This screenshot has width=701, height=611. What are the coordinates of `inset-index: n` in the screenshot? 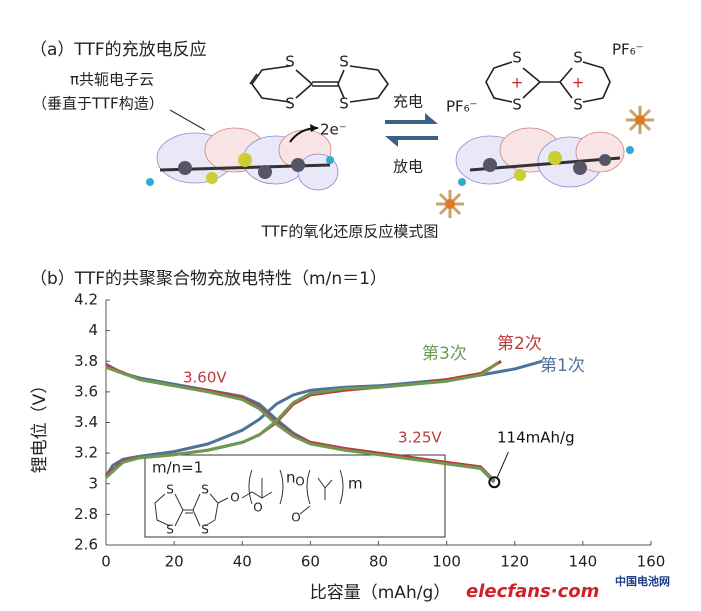 It's located at (291, 478).